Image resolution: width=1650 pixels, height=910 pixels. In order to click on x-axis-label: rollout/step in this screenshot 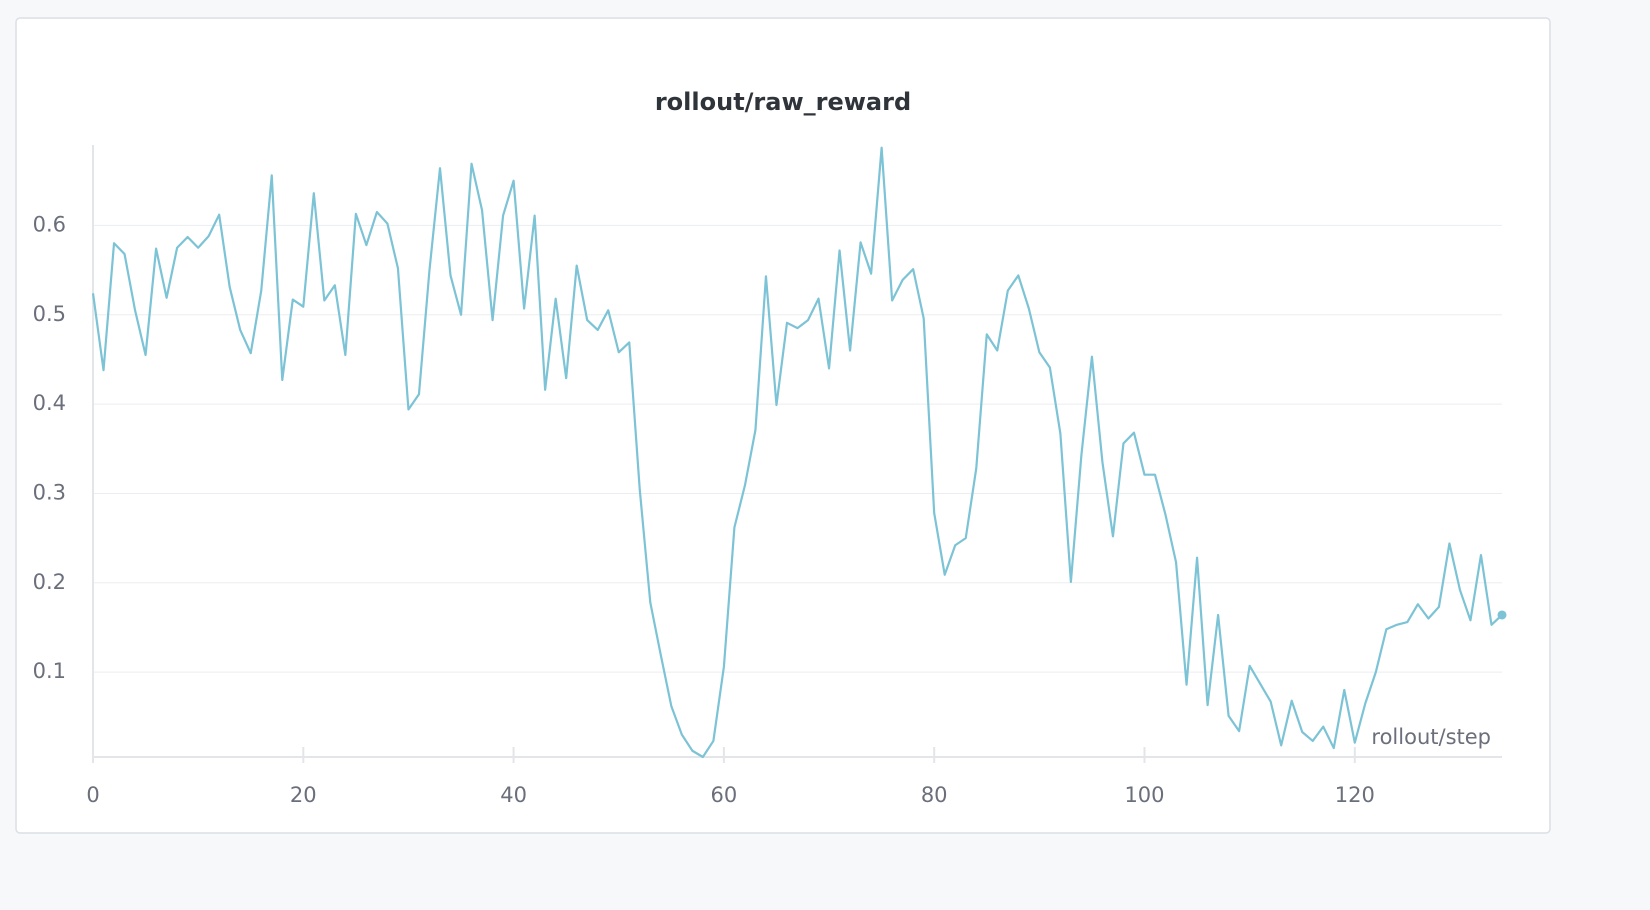, I will do `click(1431, 737)`.